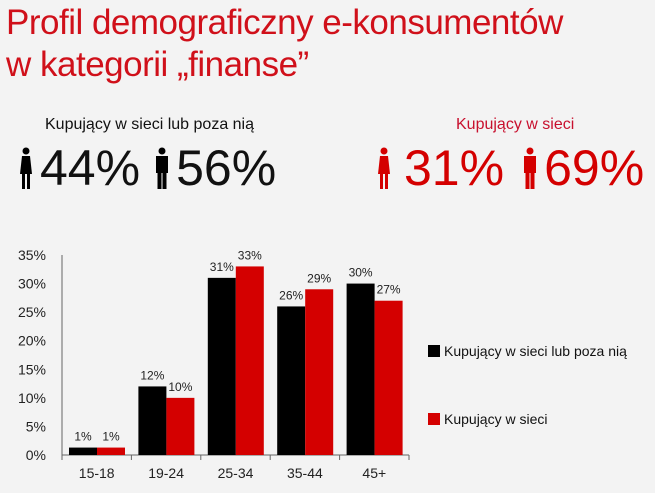  I want to click on data-label: 26%, so click(291, 295).